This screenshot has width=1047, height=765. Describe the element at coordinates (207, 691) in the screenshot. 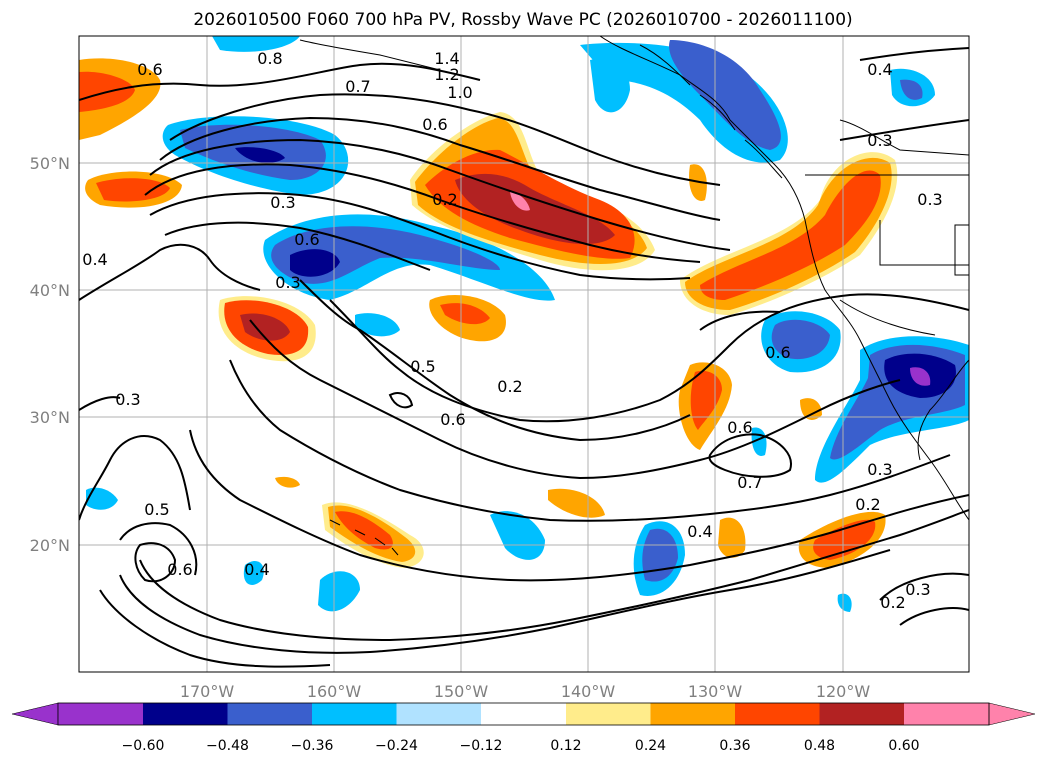

I see `lon-label: 170°W` at that location.